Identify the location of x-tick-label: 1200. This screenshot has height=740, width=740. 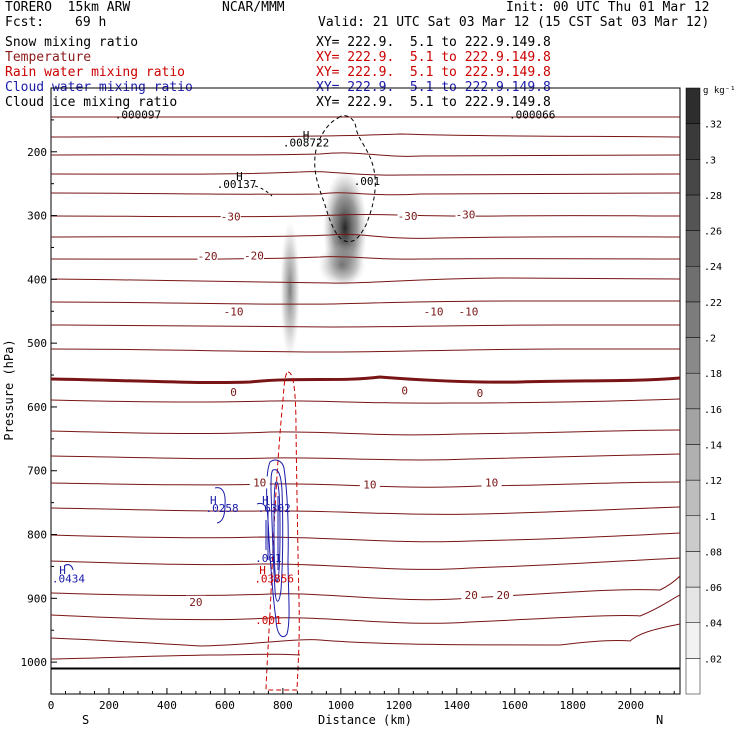
(399, 705).